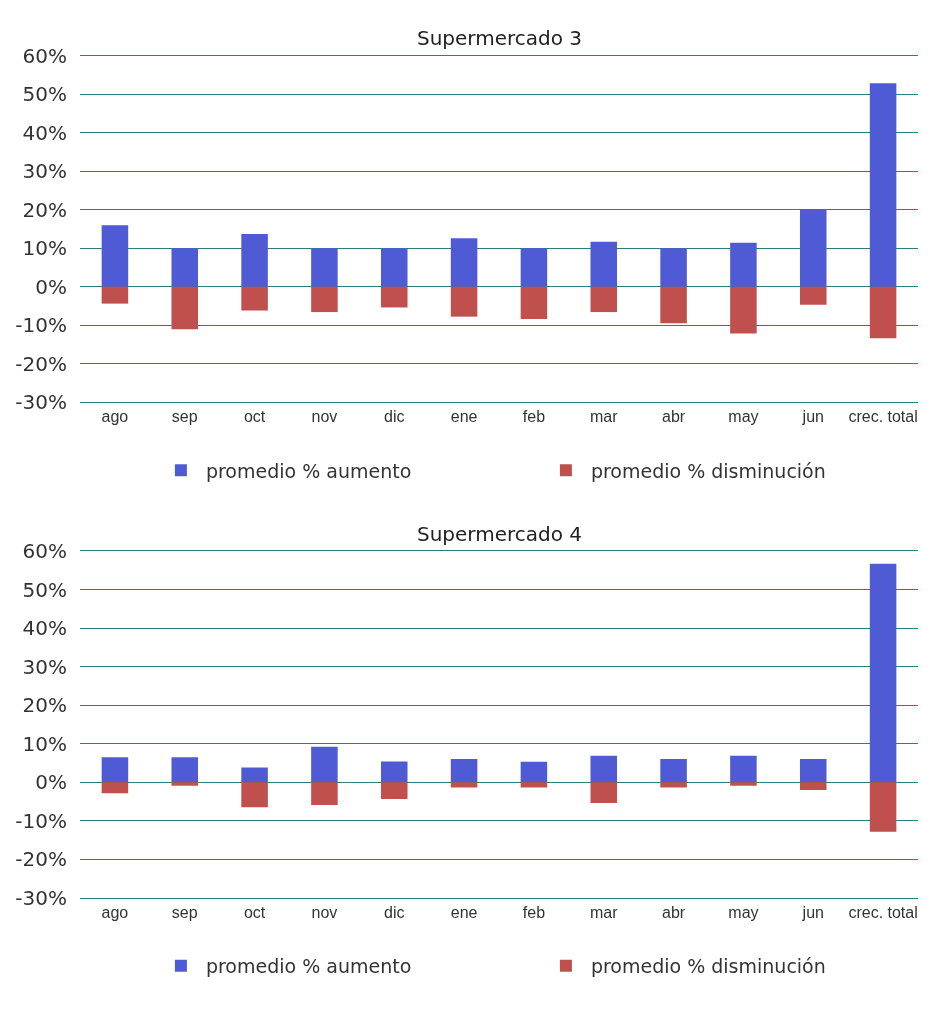 Image resolution: width=948 pixels, height=1015 pixels. What do you see at coordinates (500, 534) in the screenshot?
I see `chart-title: Supermercado 4` at bounding box center [500, 534].